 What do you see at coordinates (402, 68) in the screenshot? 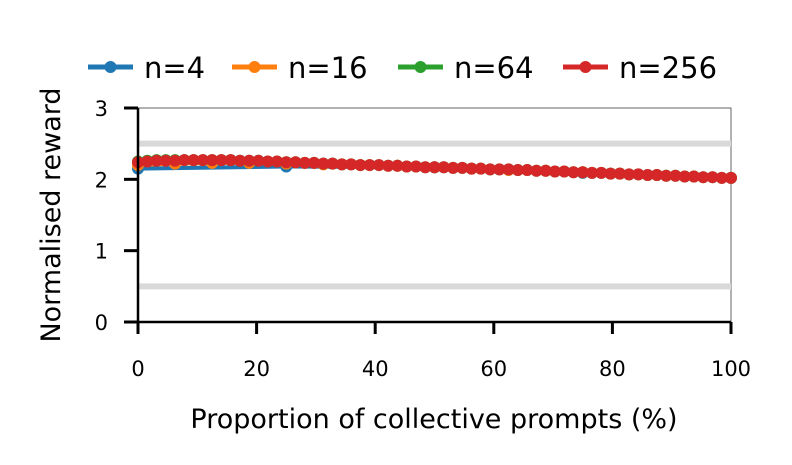
I see `legend: n=4 n=16 n=64 n=256` at bounding box center [402, 68].